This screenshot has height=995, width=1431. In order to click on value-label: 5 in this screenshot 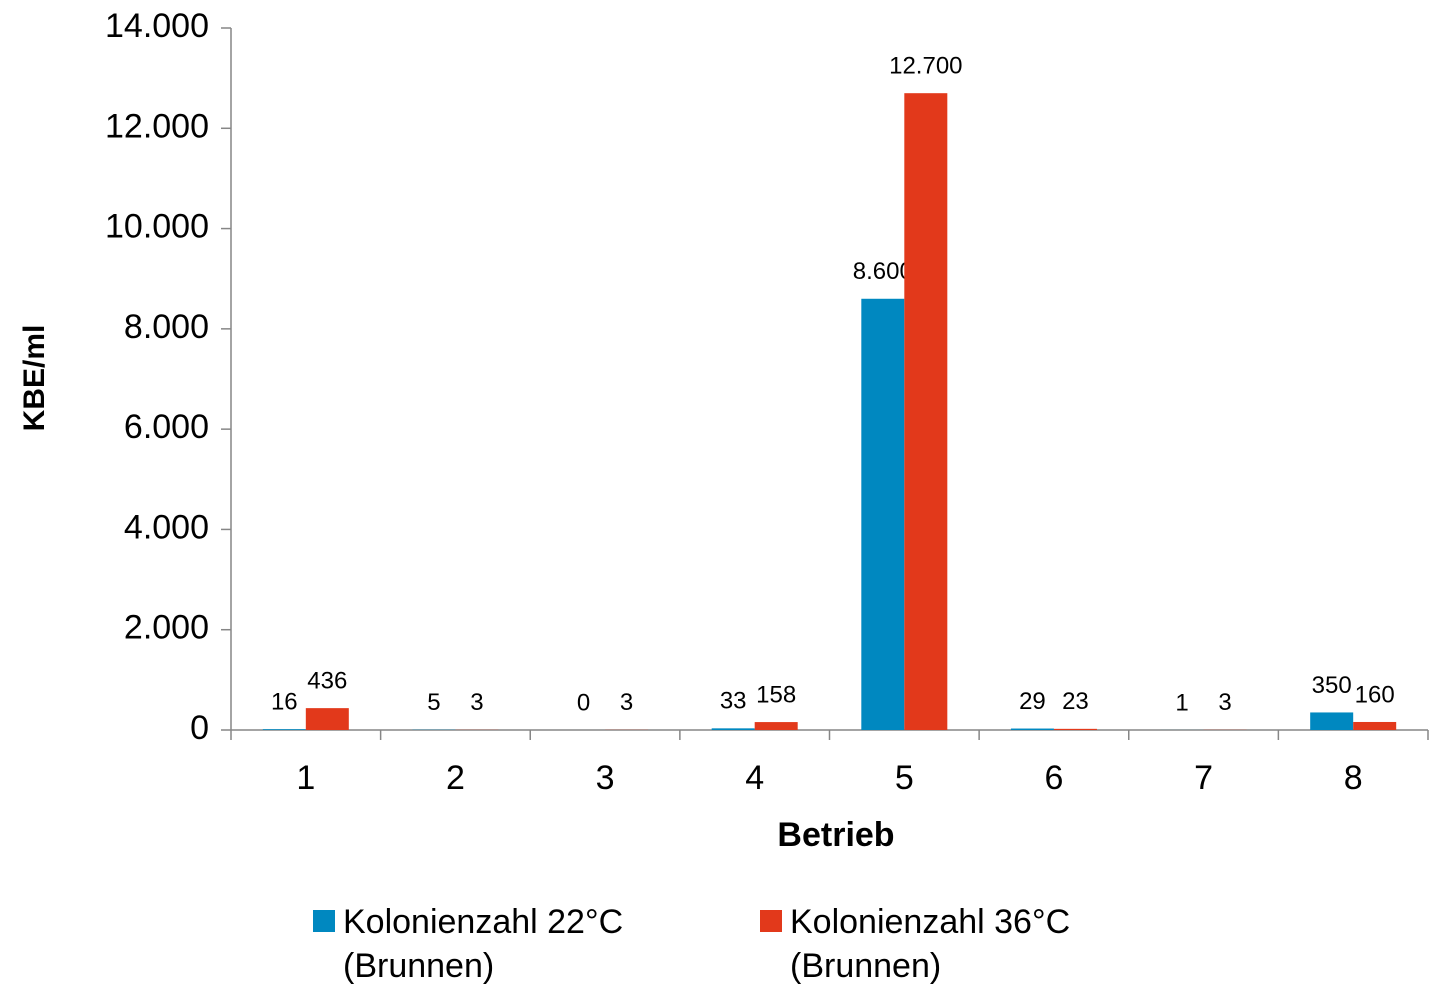, I will do `click(433, 702)`.